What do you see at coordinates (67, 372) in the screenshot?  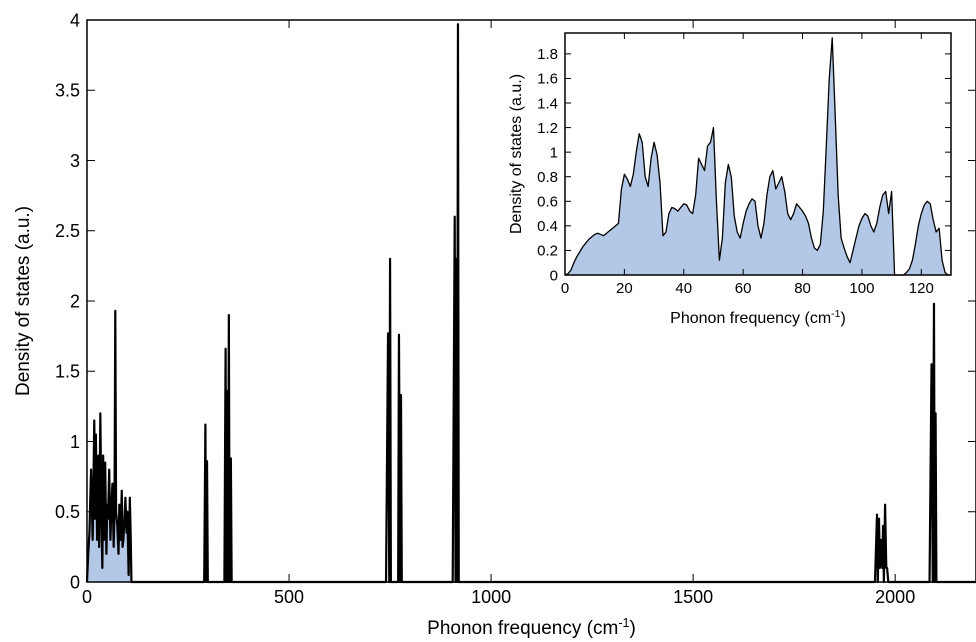 I see `main-ytick-label: 1.5` at bounding box center [67, 372].